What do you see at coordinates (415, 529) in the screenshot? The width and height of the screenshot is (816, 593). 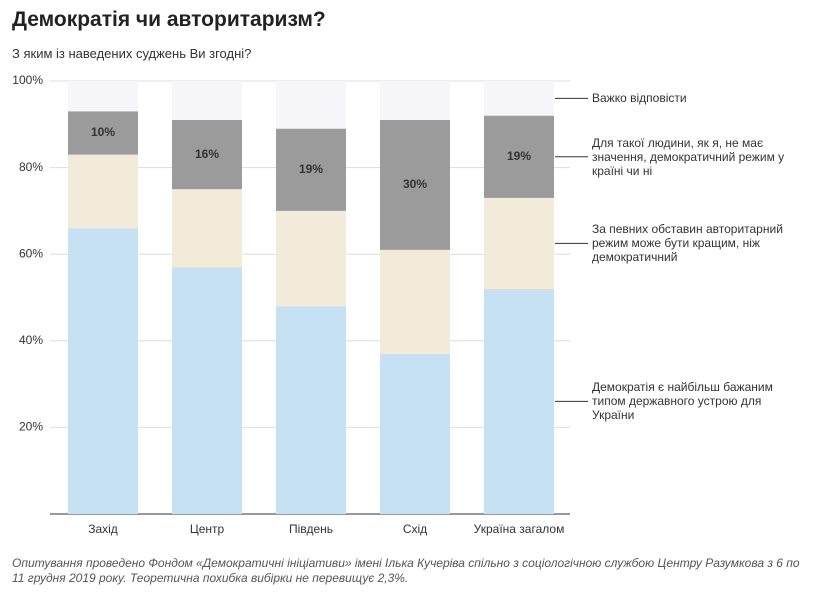 I see `x-tick-label: Схід` at bounding box center [415, 529].